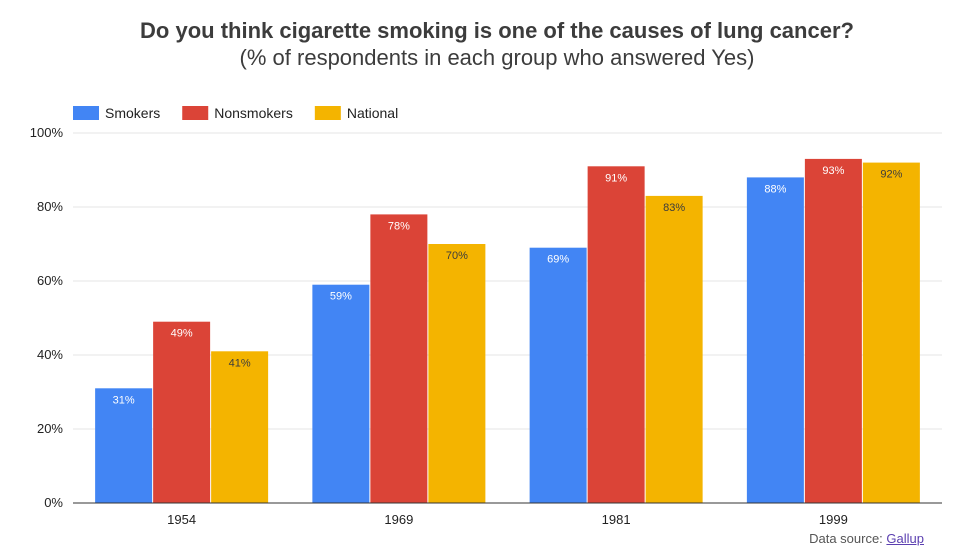 This screenshot has width=974, height=556. What do you see at coordinates (240, 363) in the screenshot?
I see `bar-label: 41%` at bounding box center [240, 363].